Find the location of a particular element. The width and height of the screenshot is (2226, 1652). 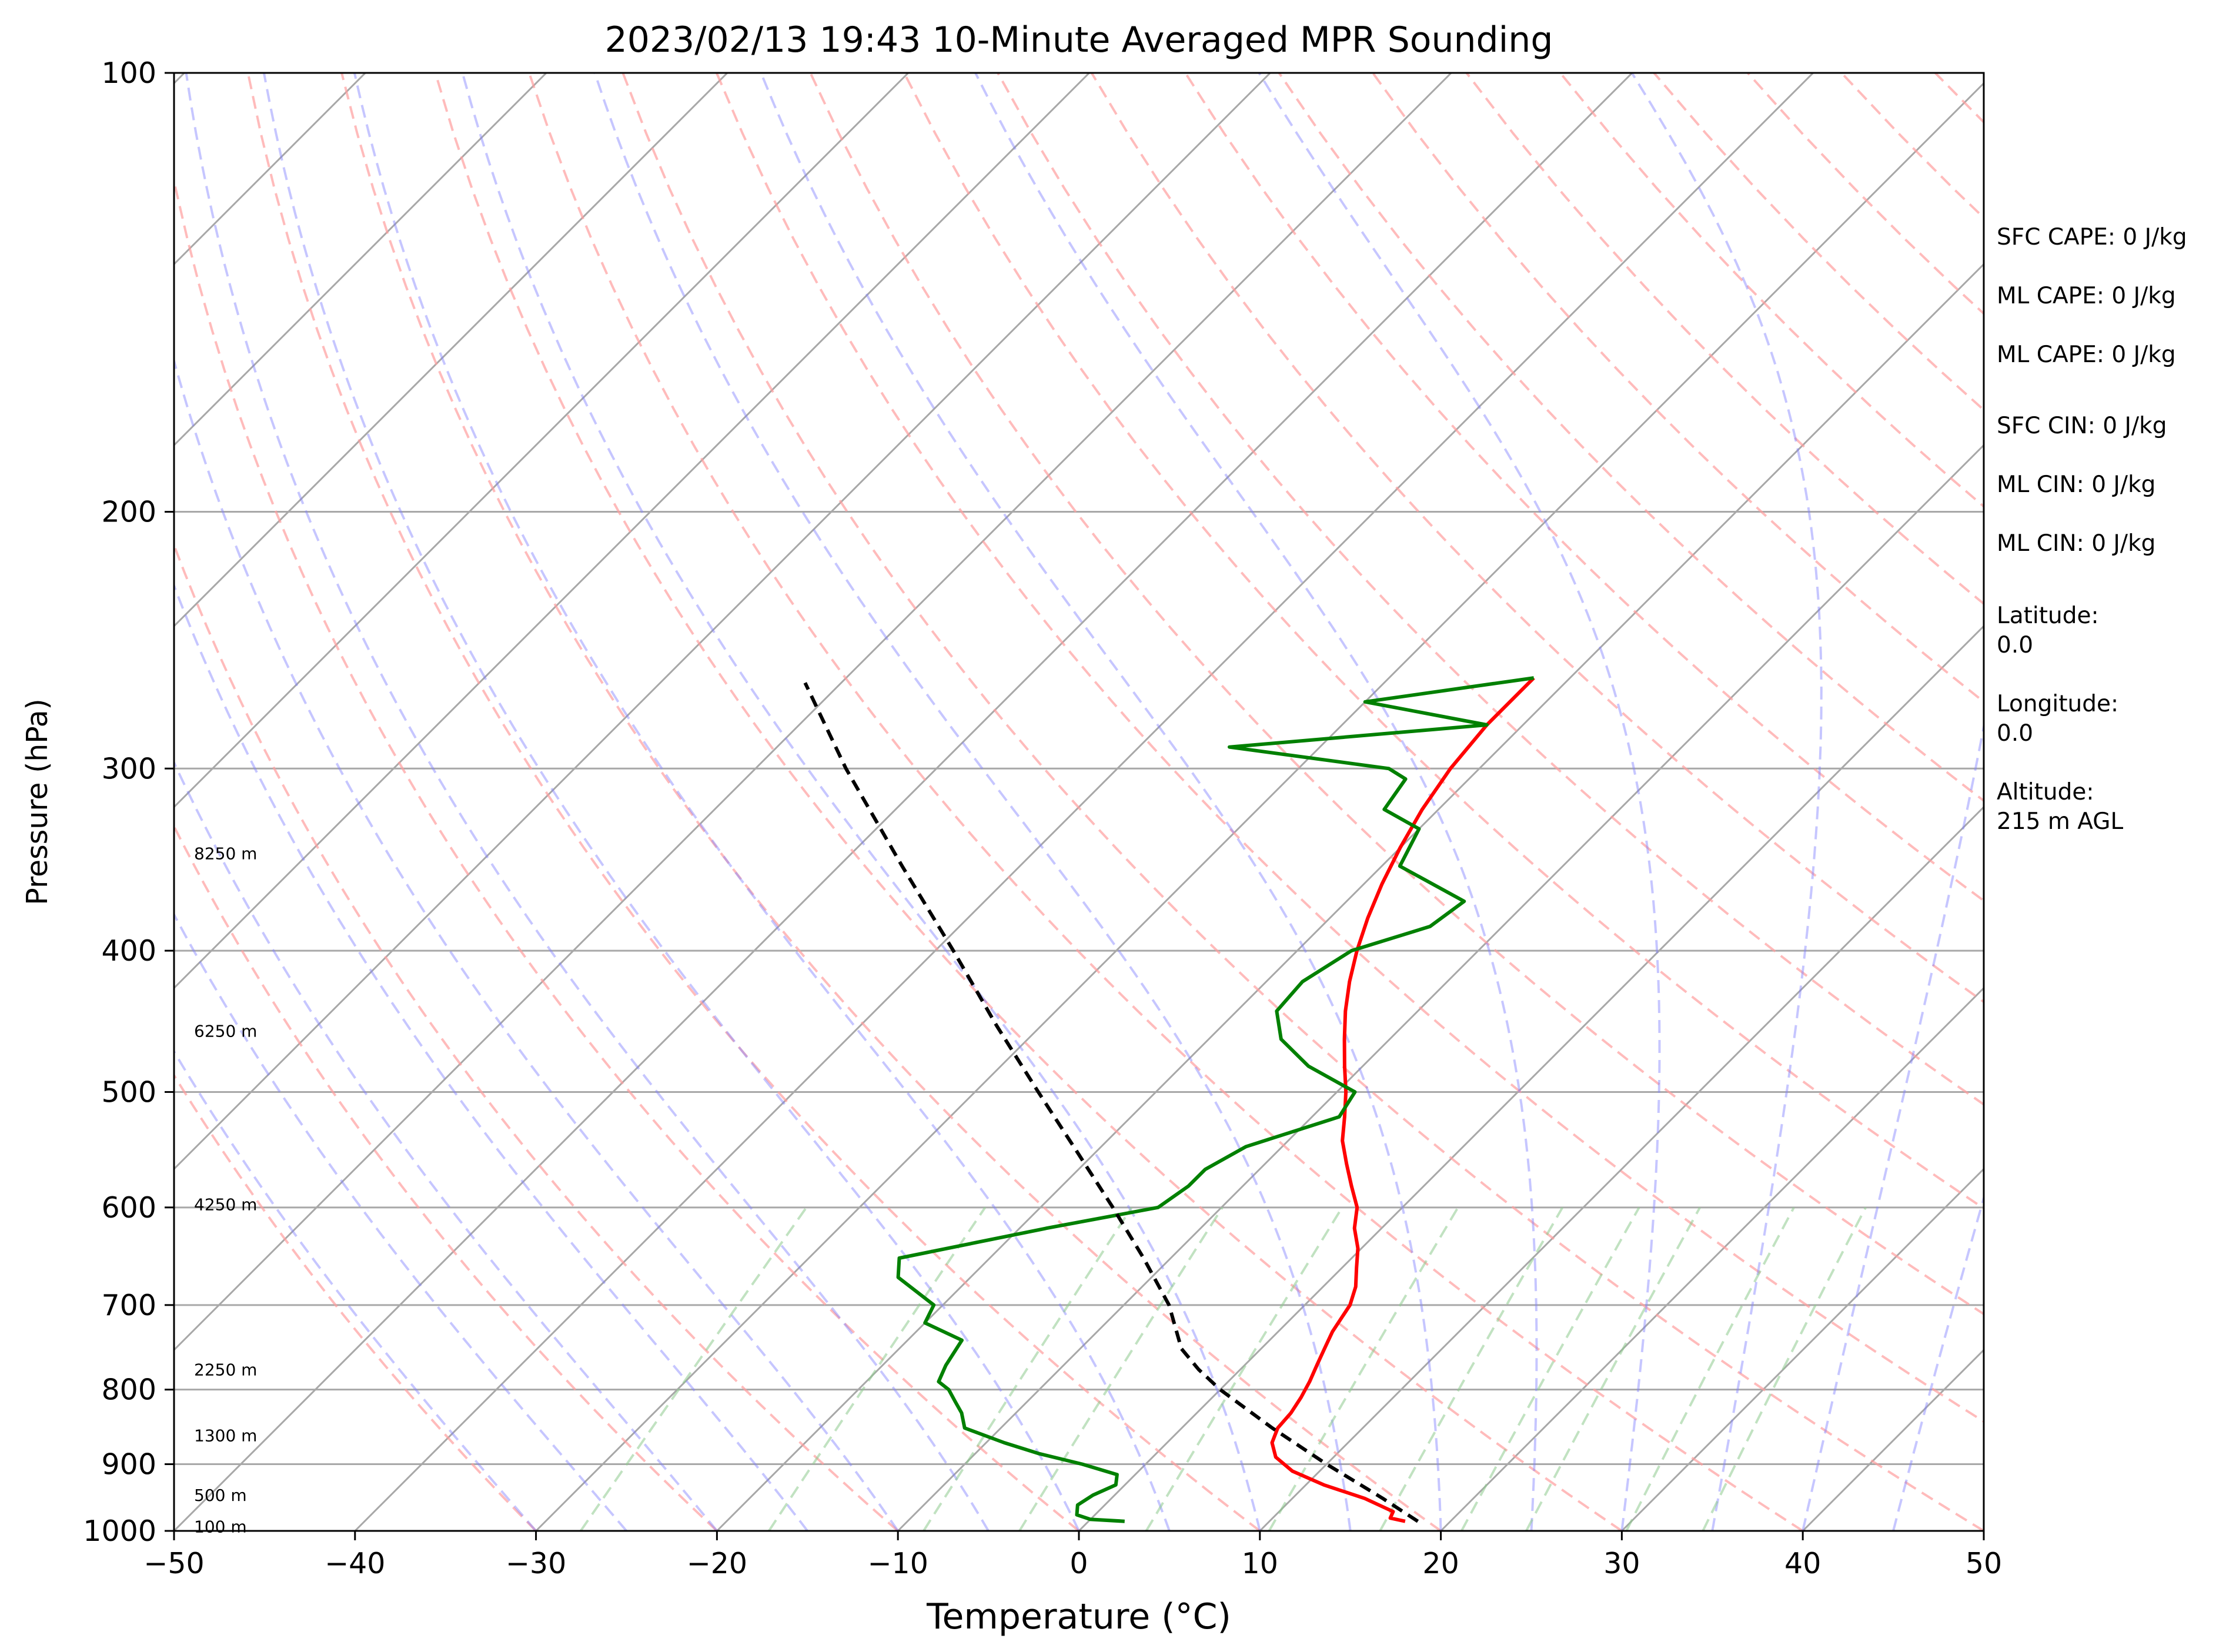

info-ml-cin-2: ML CIN: 0 J/kg is located at coordinates (2076, 544).